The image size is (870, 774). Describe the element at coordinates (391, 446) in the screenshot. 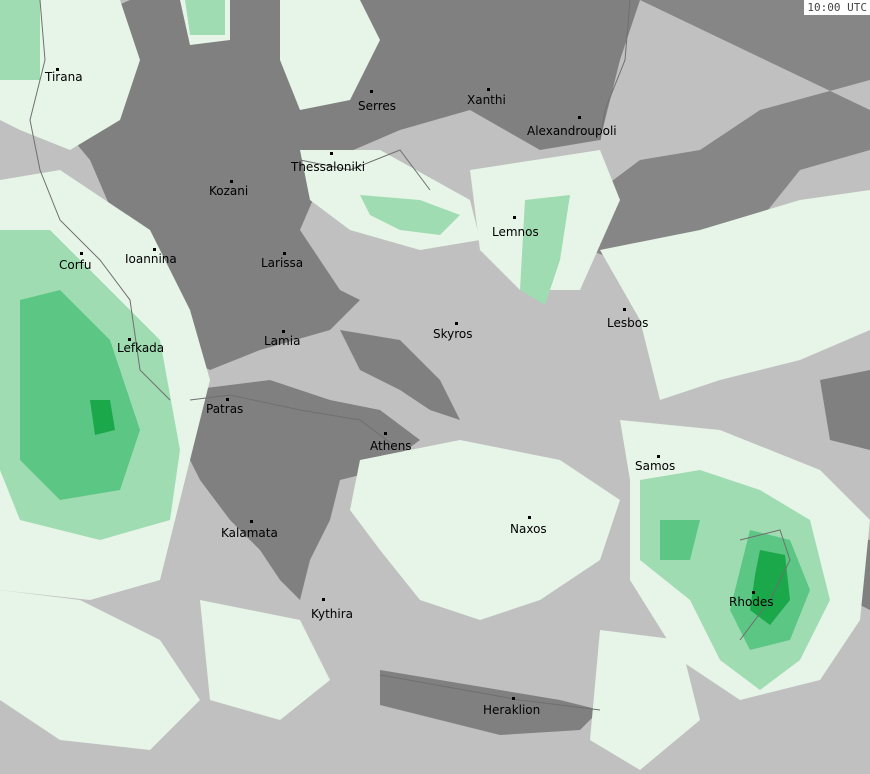

I see `city-label-athens: Athens` at that location.